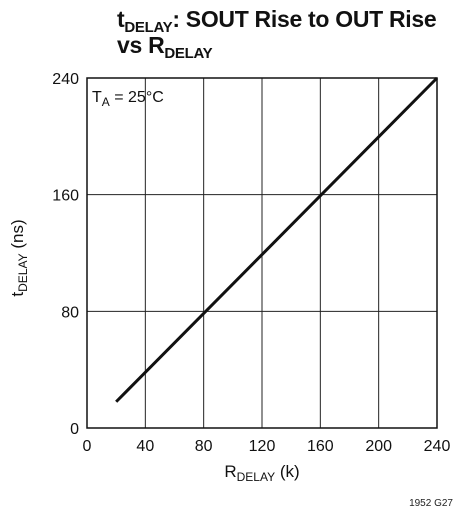 The width and height of the screenshot is (465, 514). I want to click on y-tick-label: 80, so click(70, 312).